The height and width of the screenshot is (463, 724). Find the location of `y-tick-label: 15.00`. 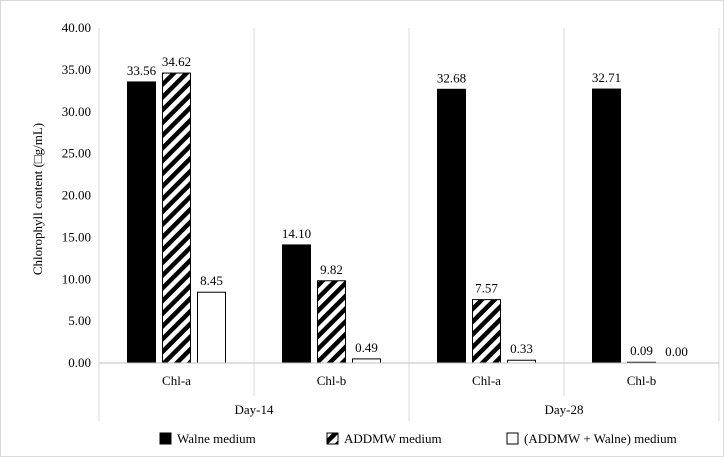

y-tick-label: 15.00 is located at coordinates (76, 236).